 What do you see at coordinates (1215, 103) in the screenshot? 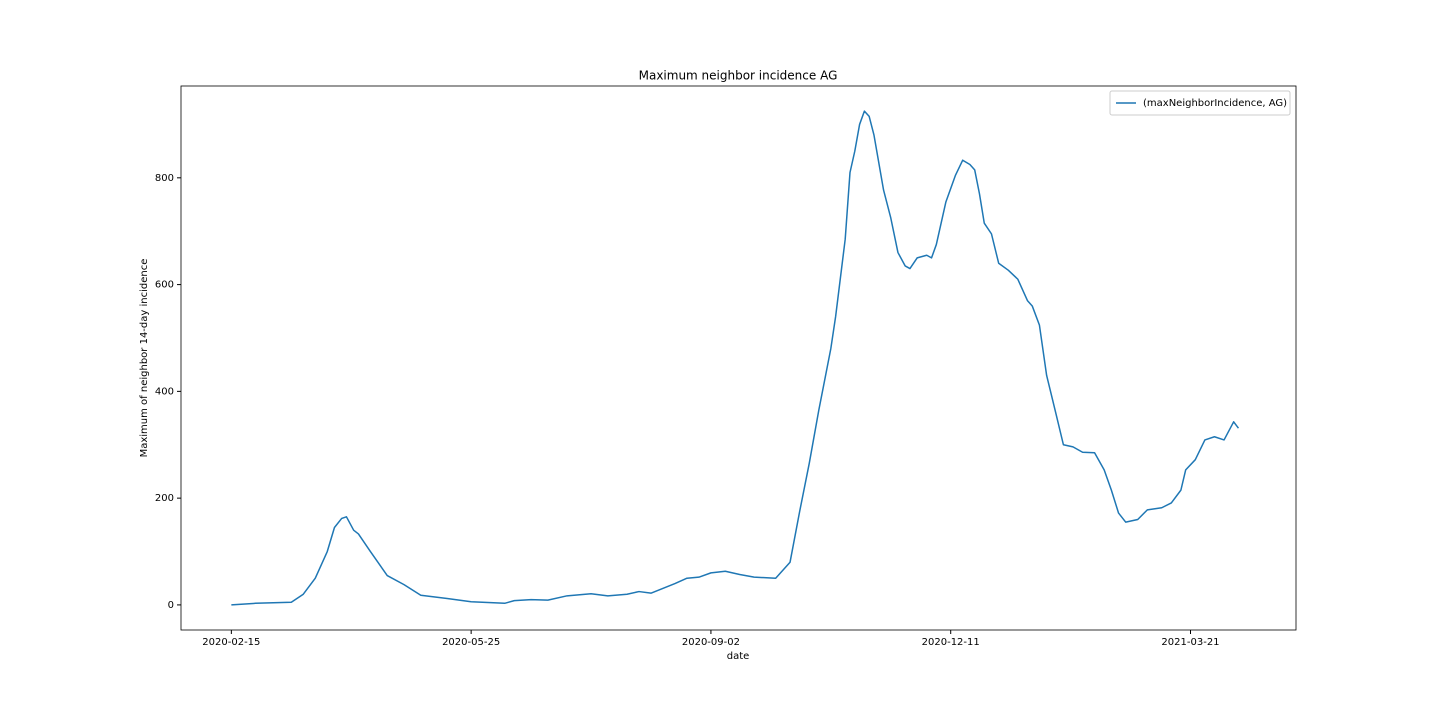
I see `legend-label: (maxNeighborIncidence, AG)` at bounding box center [1215, 103].